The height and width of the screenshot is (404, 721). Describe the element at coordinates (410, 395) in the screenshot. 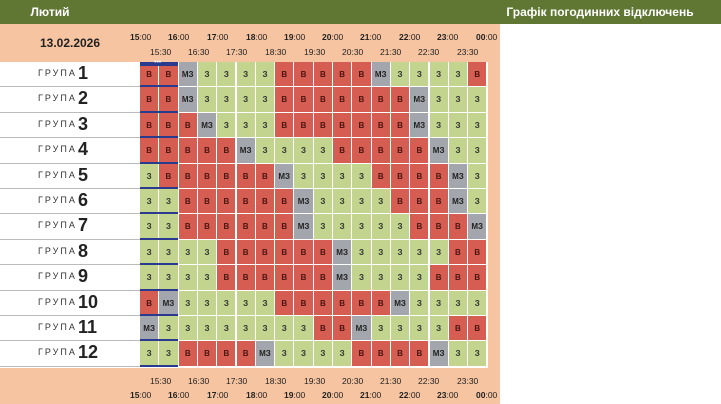

I see `timeline-hour-22: 22:00` at that location.